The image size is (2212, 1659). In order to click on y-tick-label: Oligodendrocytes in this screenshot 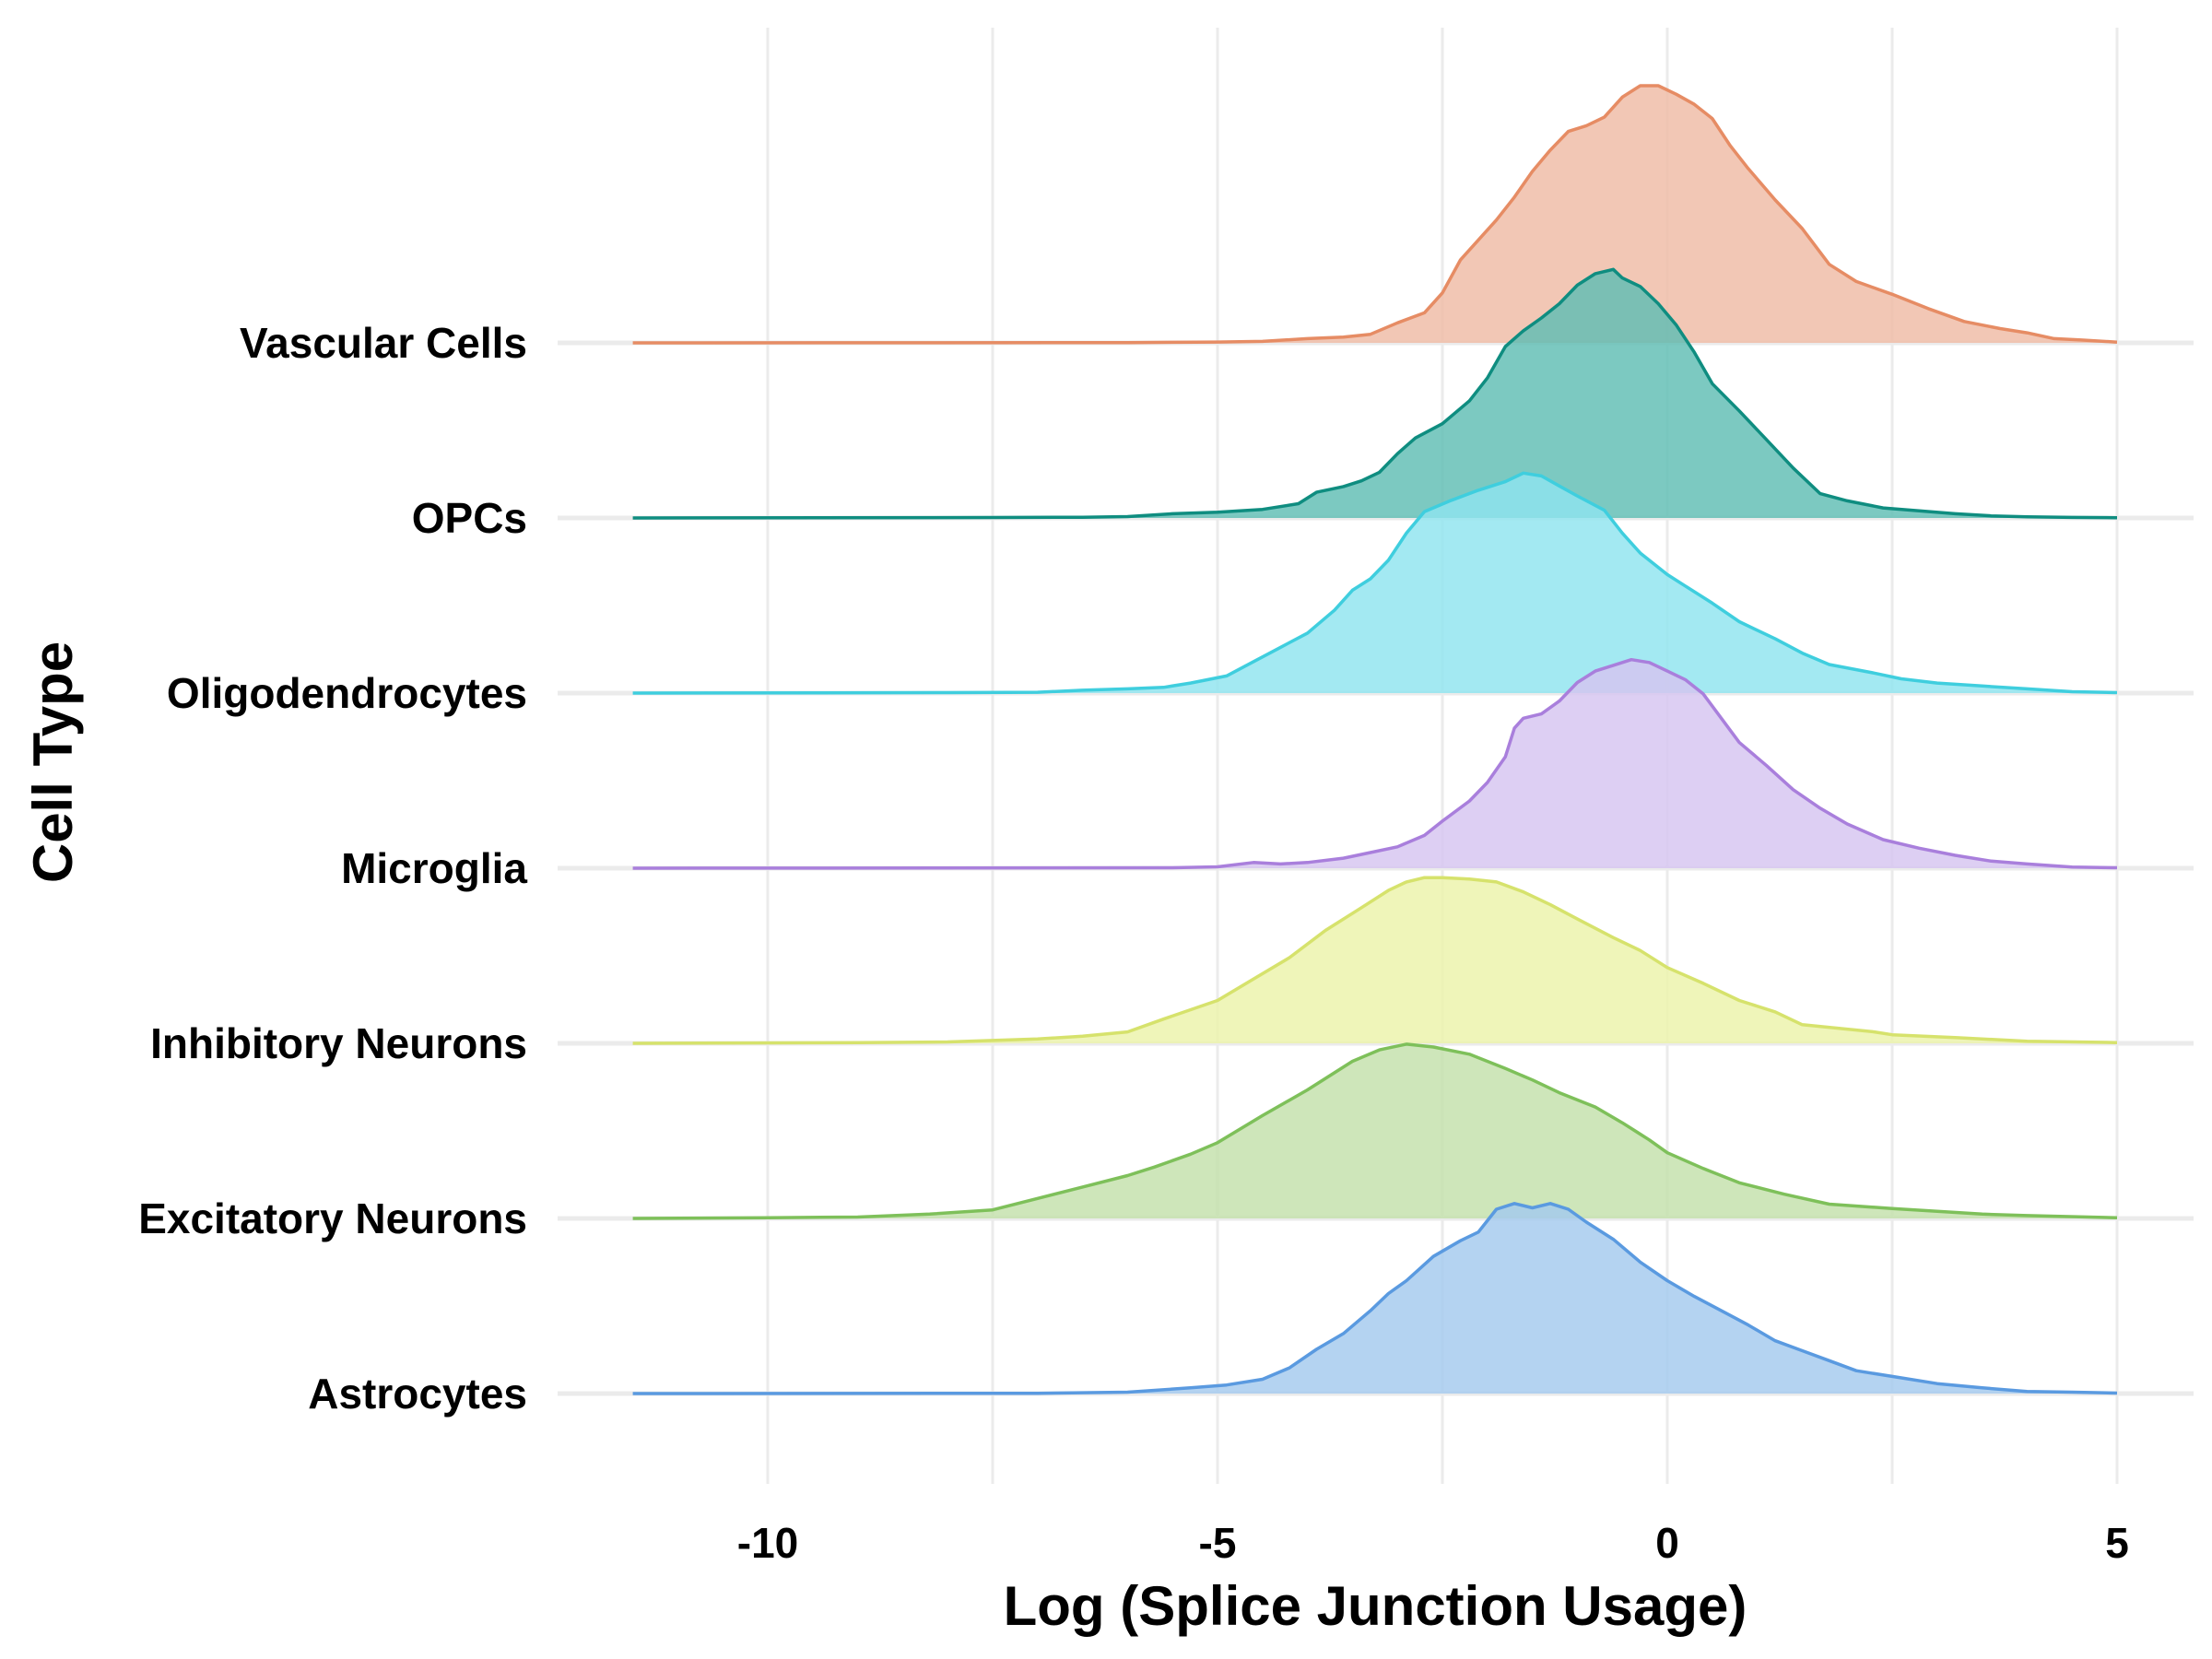, I will do `click(347, 693)`.